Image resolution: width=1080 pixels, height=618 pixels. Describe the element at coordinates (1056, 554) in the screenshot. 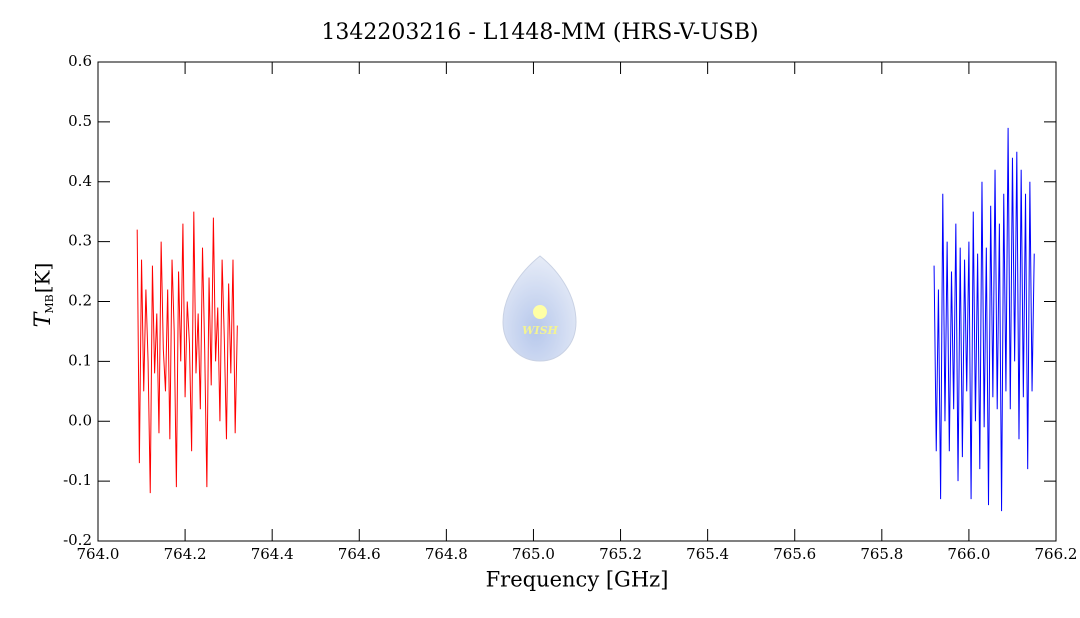

I see `x-tick-label: 766.2` at that location.